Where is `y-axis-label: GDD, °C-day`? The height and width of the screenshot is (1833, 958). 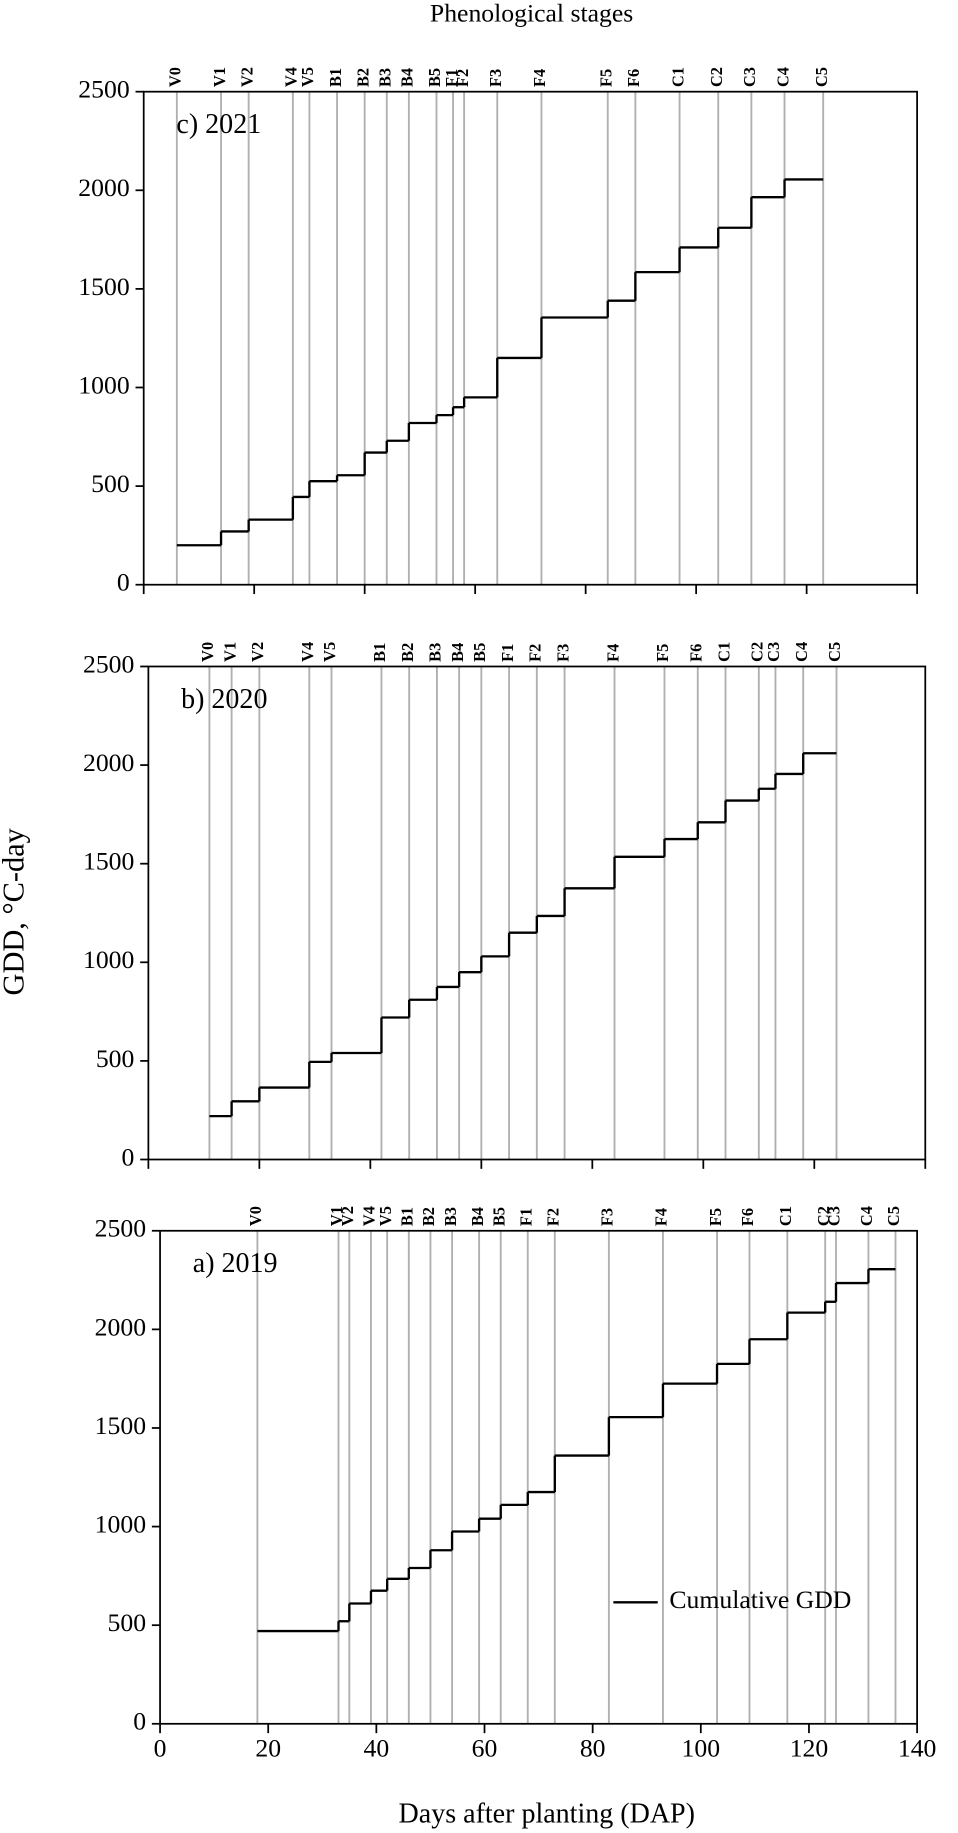 y-axis-label: GDD, °C-day is located at coordinates (15, 911).